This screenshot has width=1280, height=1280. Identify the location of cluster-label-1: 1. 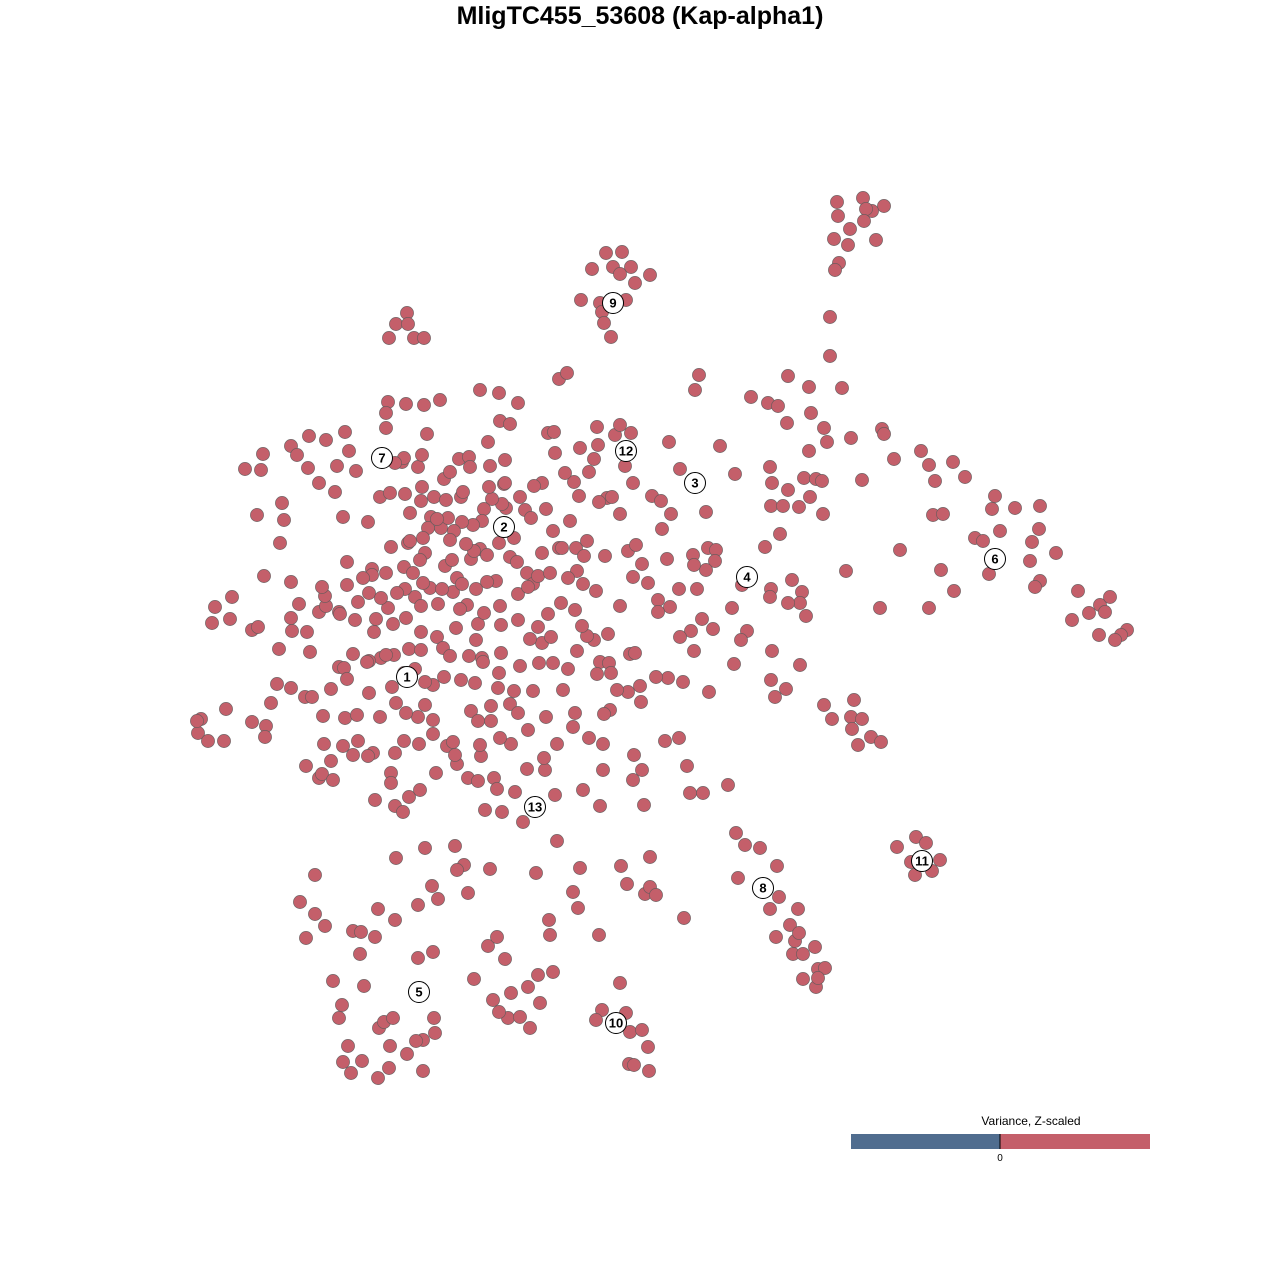
(407, 677).